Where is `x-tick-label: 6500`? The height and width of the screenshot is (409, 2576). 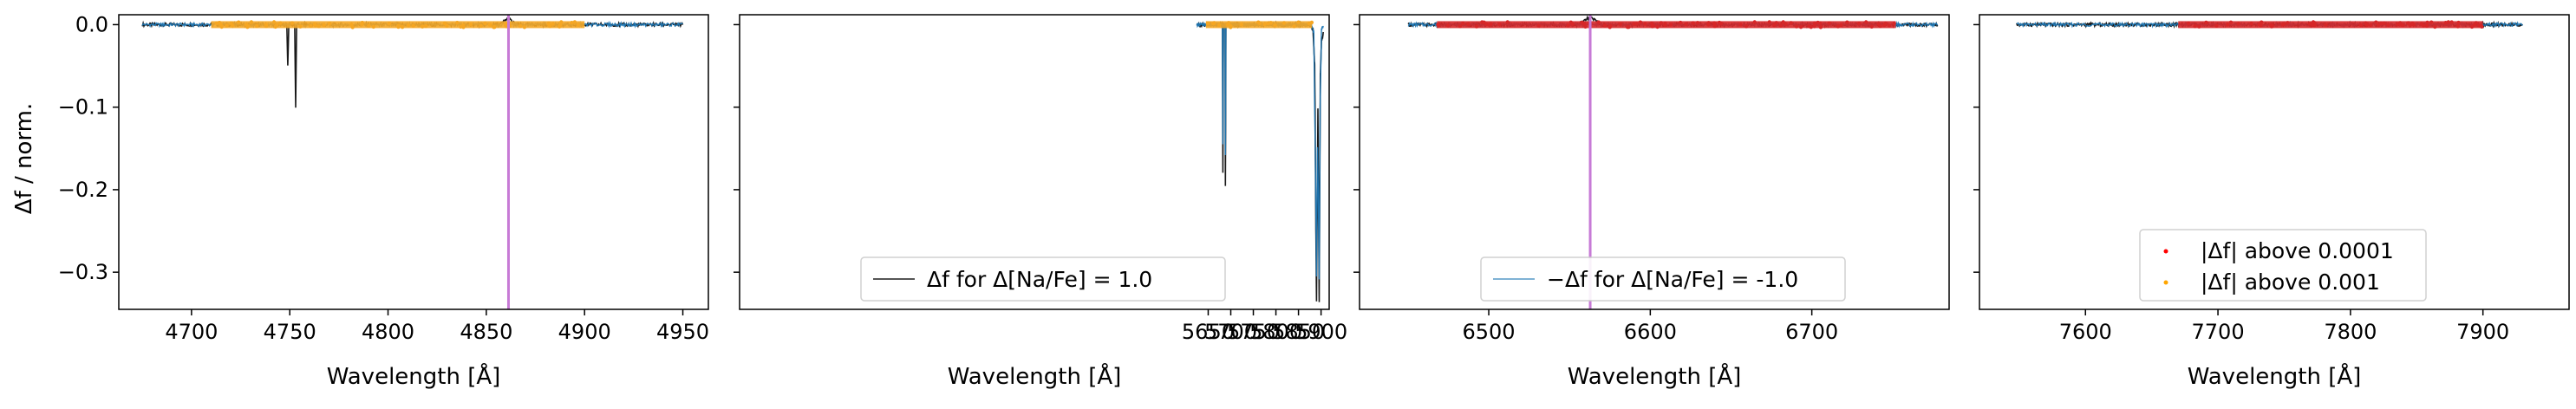
x-tick-label: 6500 is located at coordinates (1490, 332).